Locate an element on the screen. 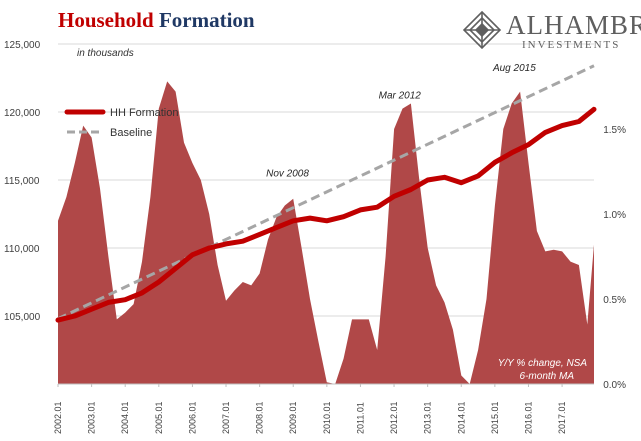 The image size is (641, 441). left-tick-label: 125,000 is located at coordinates (22, 45).